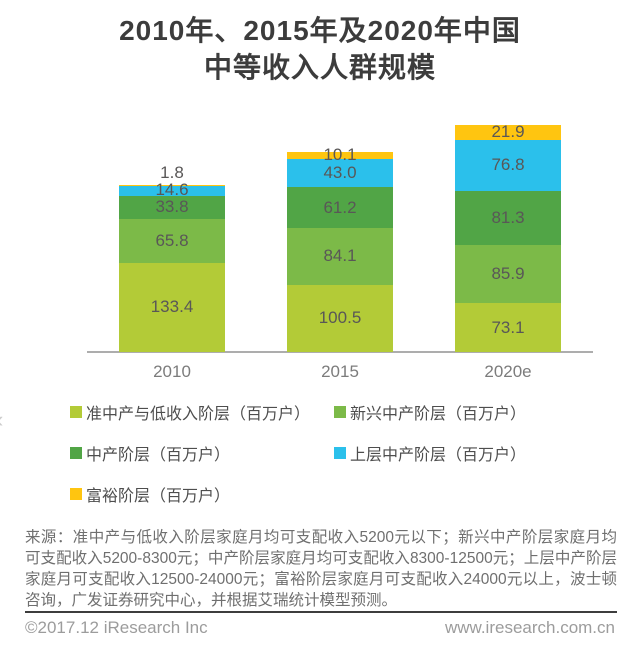 Image resolution: width=640 pixels, height=645 pixels. What do you see at coordinates (438, 455) in the screenshot?
I see `legend-label: 上层中产阶层（百万户）` at bounding box center [438, 455].